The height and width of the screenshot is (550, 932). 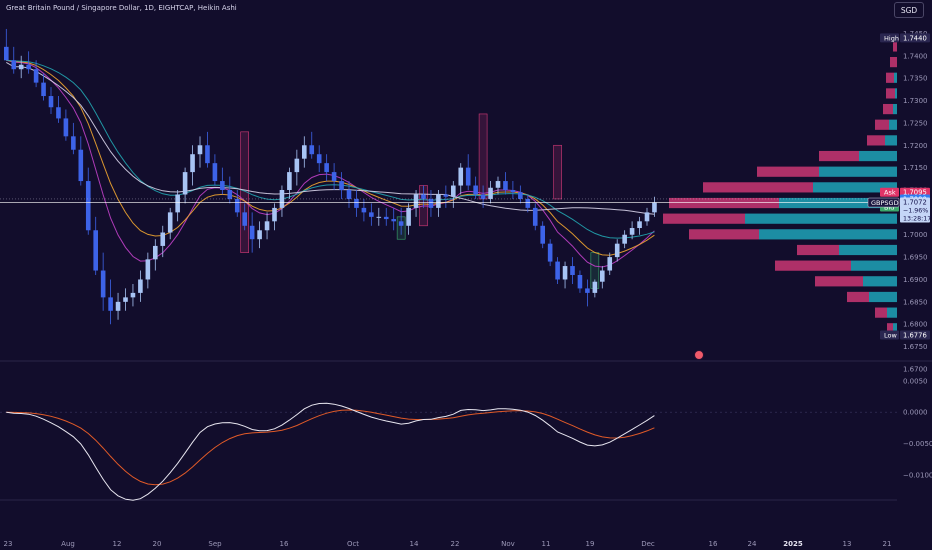 I want to click on currency-button: SGD, so click(x=909, y=10).